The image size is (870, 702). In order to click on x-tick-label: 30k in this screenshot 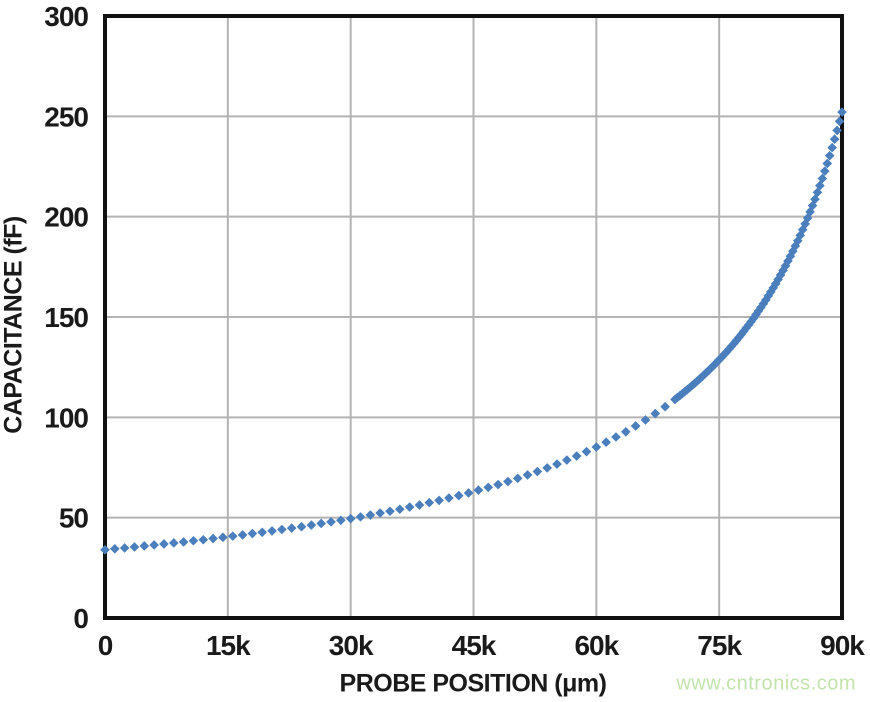, I will do `click(351, 645)`.